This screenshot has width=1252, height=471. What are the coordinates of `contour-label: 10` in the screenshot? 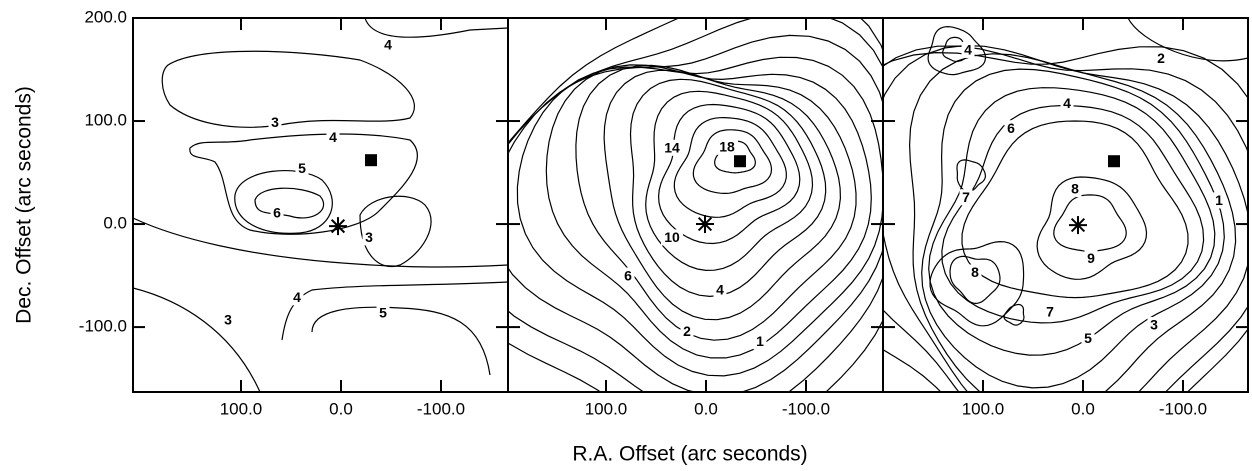 It's located at (672, 237).